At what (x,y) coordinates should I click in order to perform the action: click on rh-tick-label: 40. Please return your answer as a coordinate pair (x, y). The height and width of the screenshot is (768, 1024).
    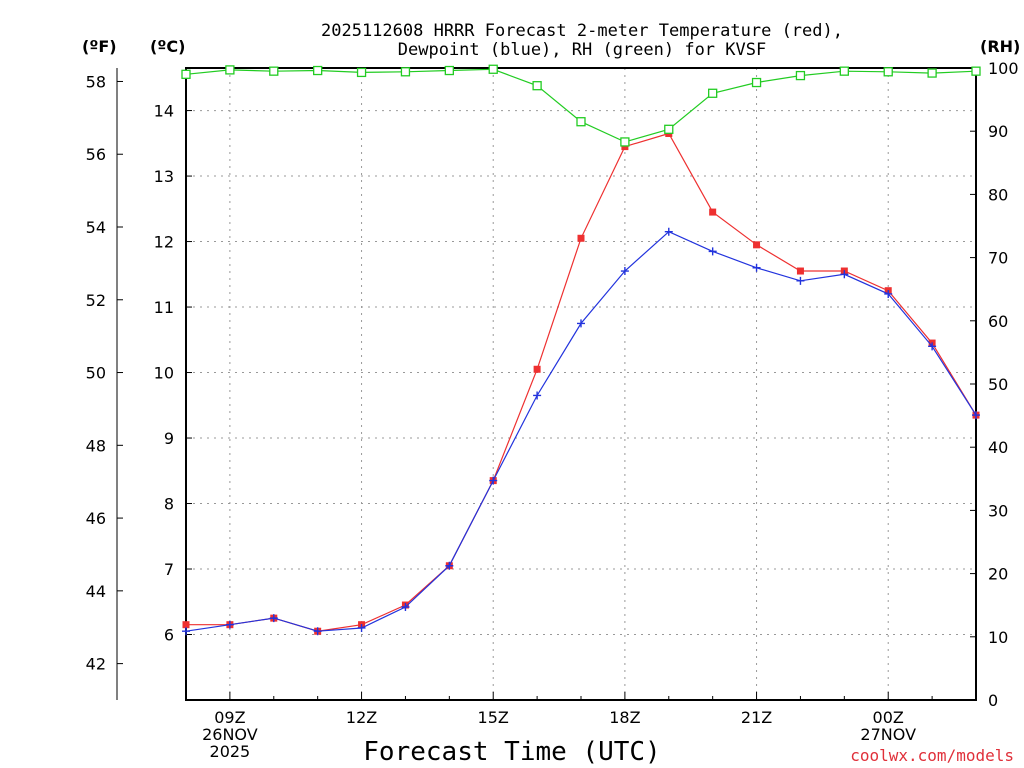
    Looking at the image, I should click on (998, 447).